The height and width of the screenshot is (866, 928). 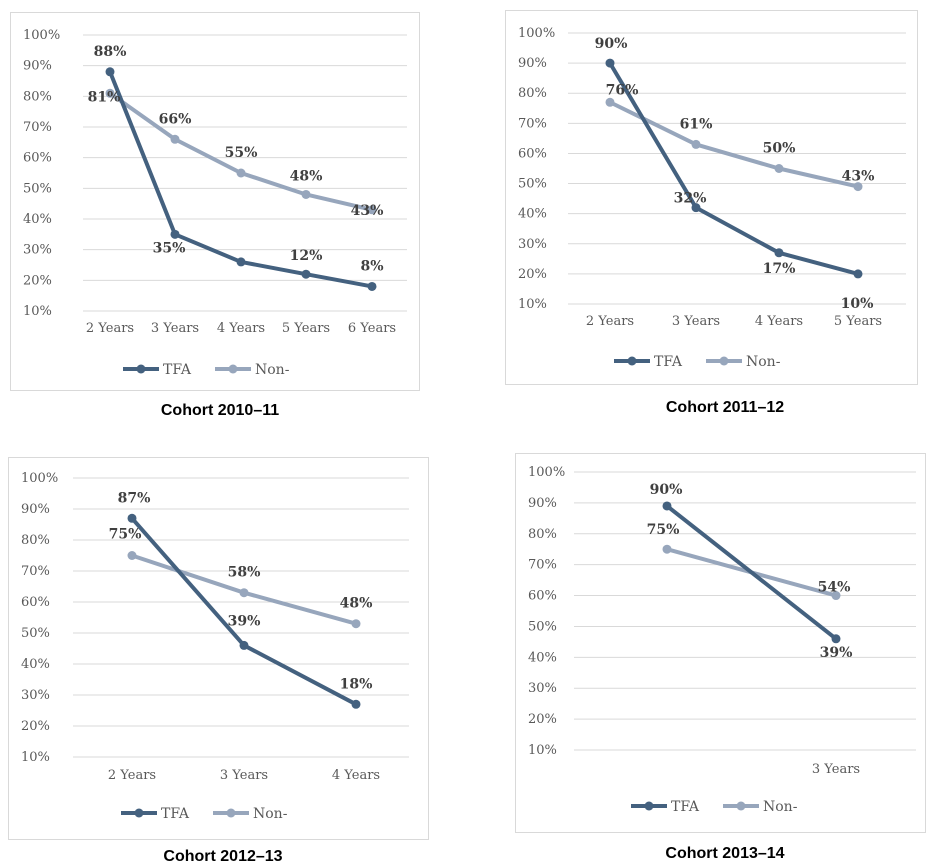 I want to click on chart-title-2010-11: Cohort 2010–11, so click(x=220, y=410).